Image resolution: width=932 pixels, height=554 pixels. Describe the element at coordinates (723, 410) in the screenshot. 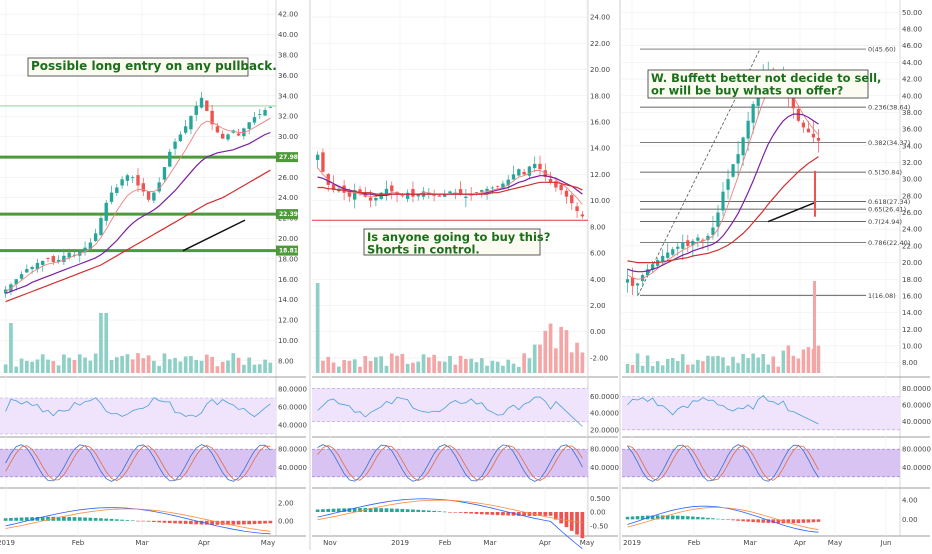

I see `rsi-line` at that location.